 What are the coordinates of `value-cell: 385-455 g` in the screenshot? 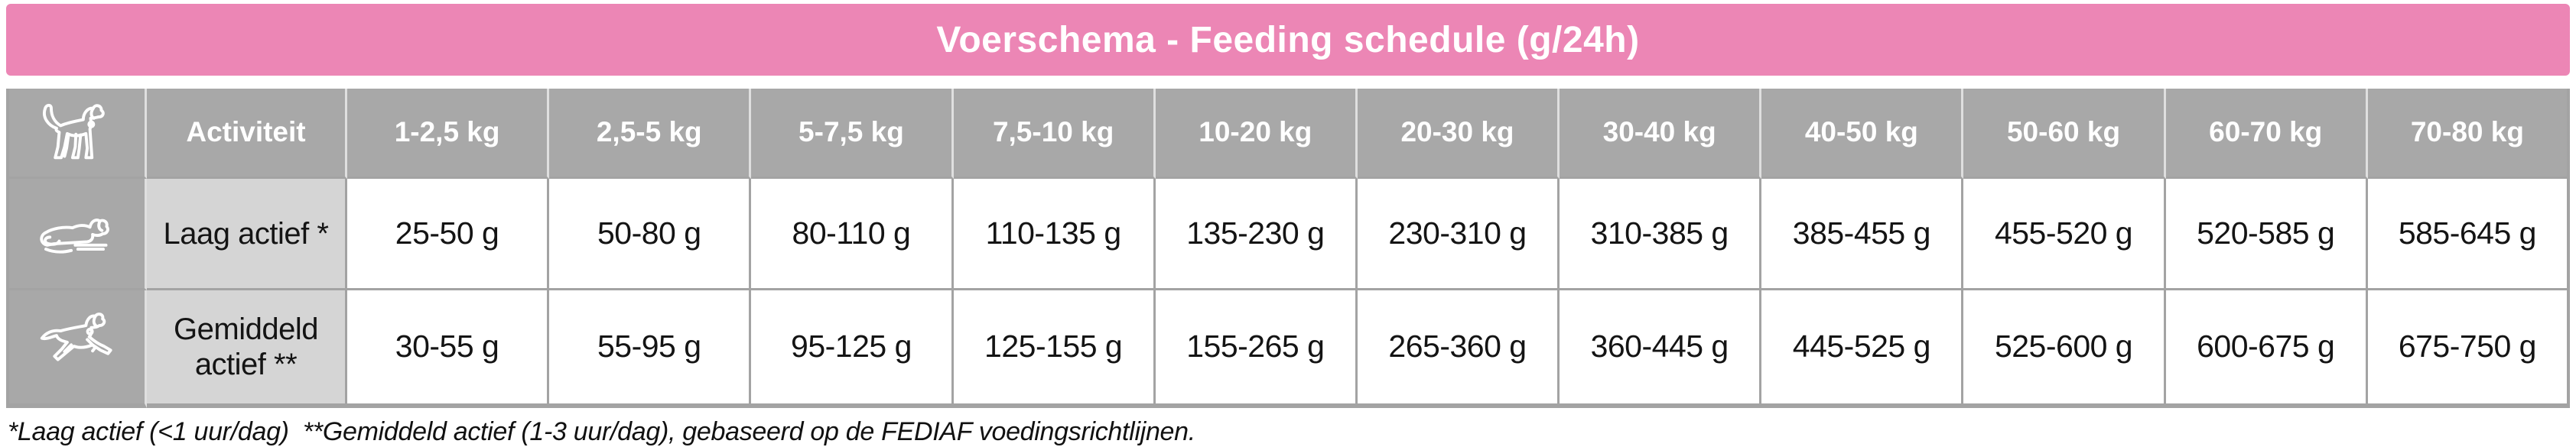 It's located at (1862, 234).